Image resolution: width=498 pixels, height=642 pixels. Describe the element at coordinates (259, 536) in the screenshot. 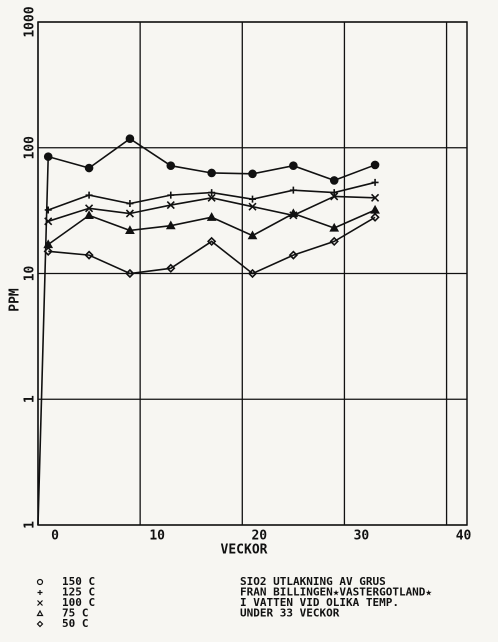

I see `x-tick-label: 20` at that location.